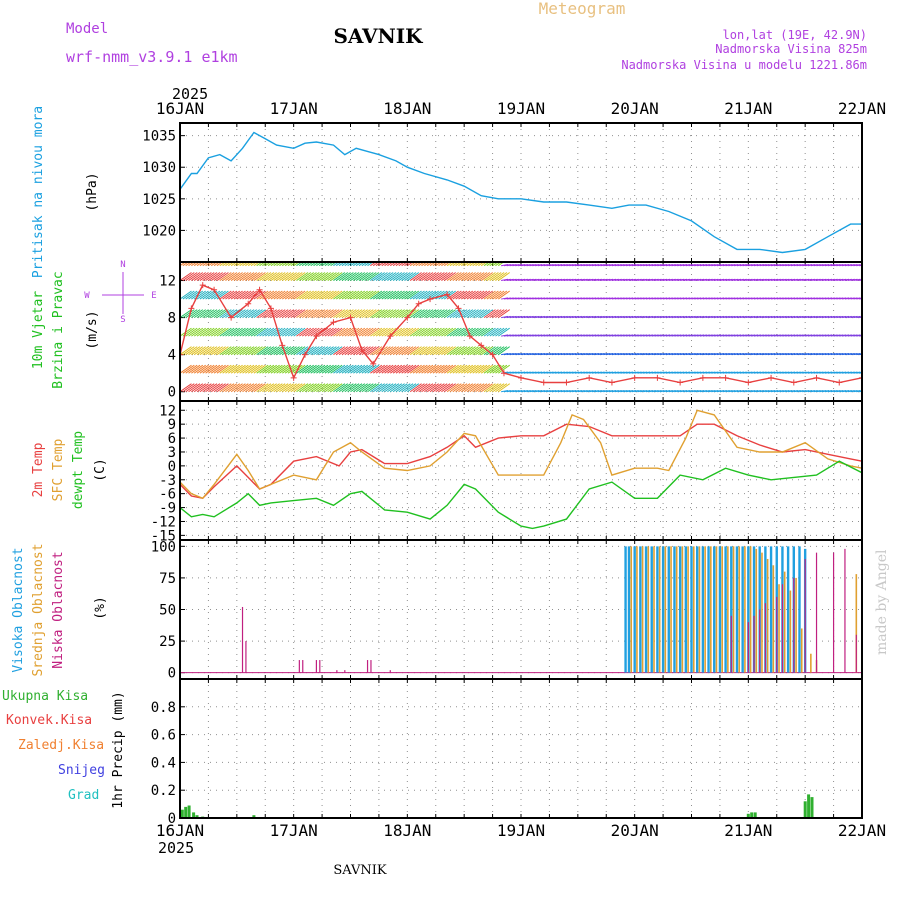 This screenshot has width=900, height=900. Describe the element at coordinates (167, 642) in the screenshot. I see `ytick-label: 25` at that location.